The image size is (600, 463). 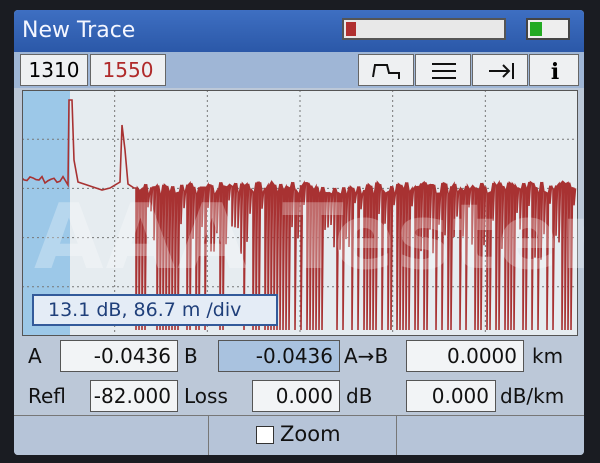 What do you see at coordinates (265, 435) in the screenshot?
I see `zoom-checkbox` at bounding box center [265, 435].